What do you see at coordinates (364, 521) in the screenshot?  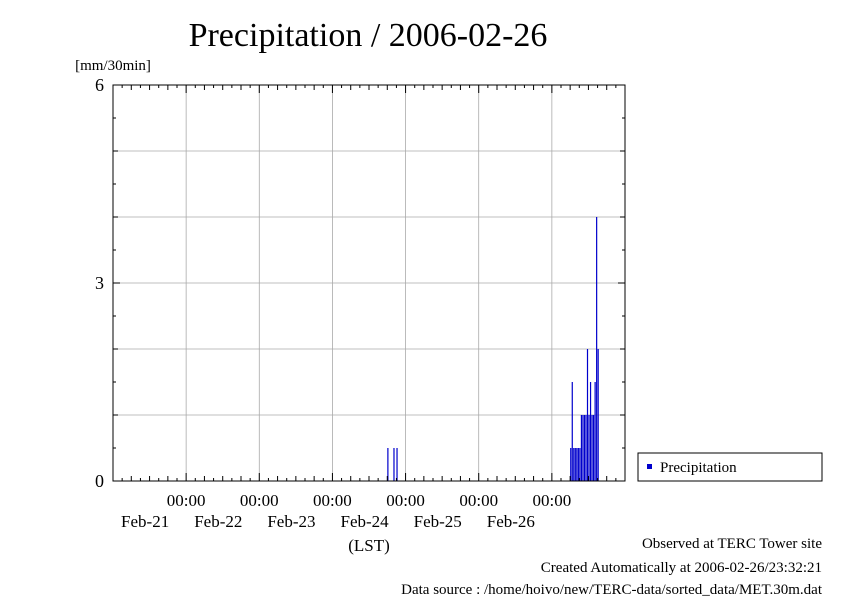 I see `x-tick-date-label: Feb-24` at bounding box center [364, 521].